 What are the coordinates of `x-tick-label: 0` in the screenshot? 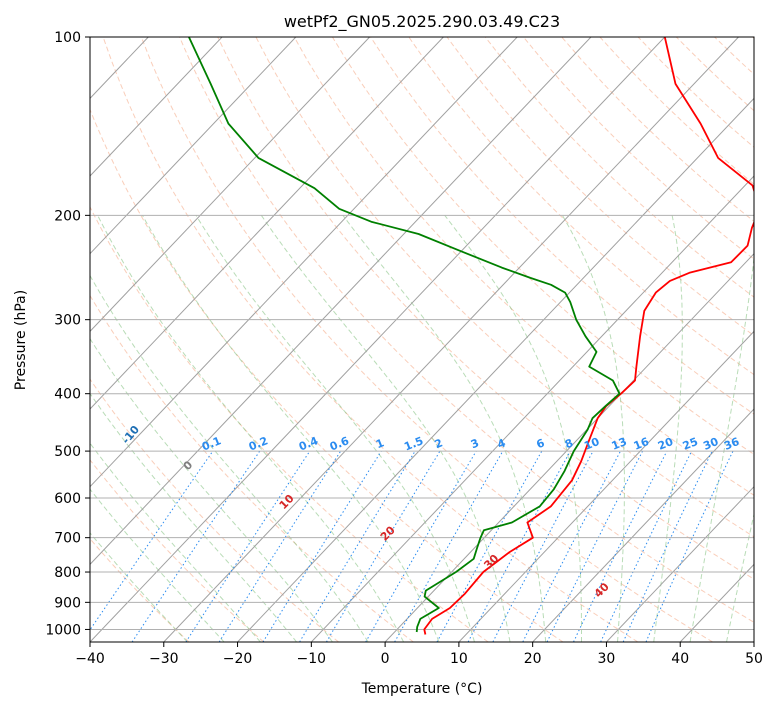 It's located at (385, 659).